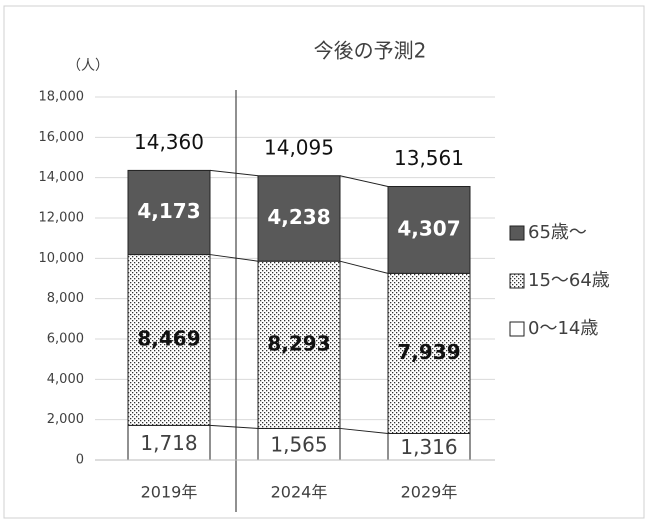 The width and height of the screenshot is (646, 521). I want to click on data-label: 1,718, so click(168, 443).